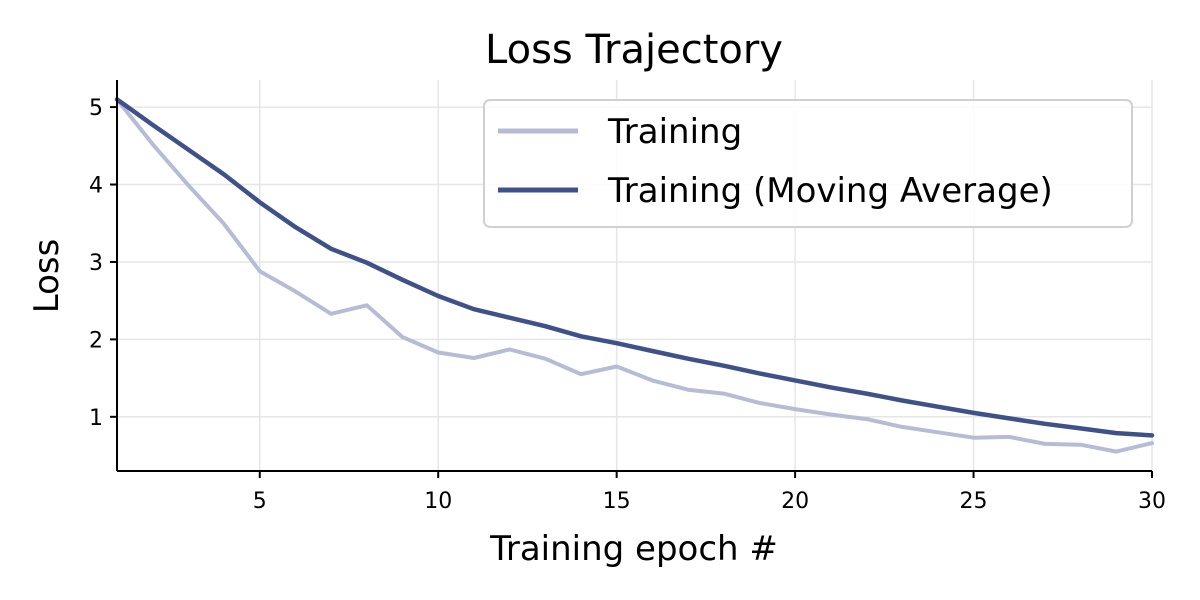  Describe the element at coordinates (438, 501) in the screenshot. I see `x-tick-label: 10` at that location.